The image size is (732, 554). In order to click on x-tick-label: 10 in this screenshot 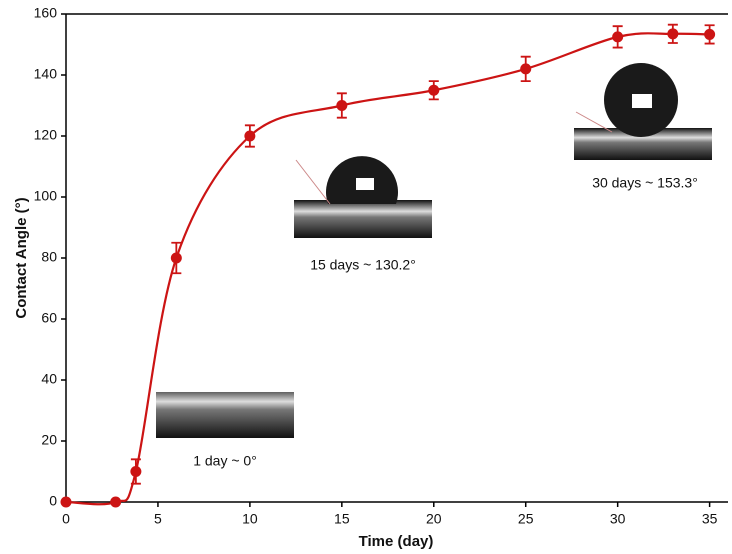, I will do `click(250, 519)`.